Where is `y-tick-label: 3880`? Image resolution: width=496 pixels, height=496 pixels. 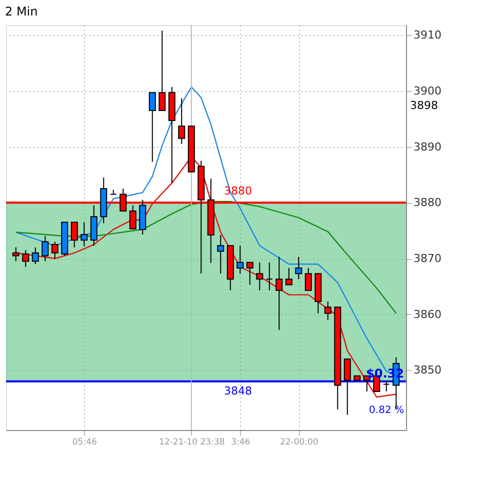 y-tick-label: 3880 is located at coordinates (428, 203).